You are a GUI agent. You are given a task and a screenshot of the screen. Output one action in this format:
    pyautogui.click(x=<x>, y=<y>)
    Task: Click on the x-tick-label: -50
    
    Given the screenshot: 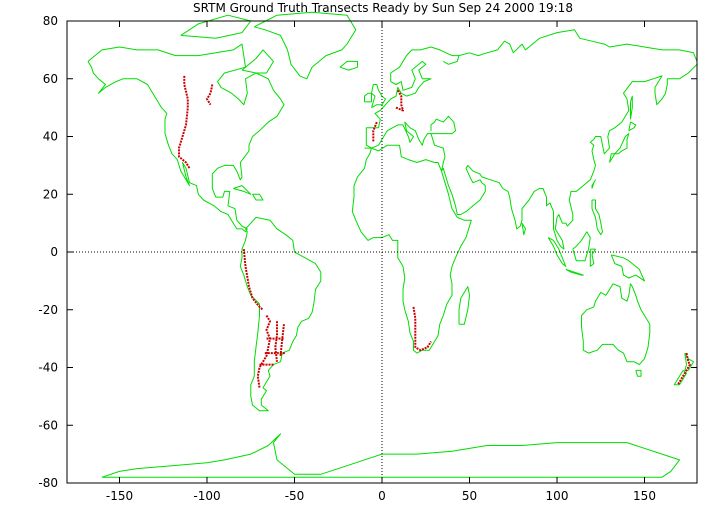 What is the action you would take?
    pyautogui.click(x=295, y=496)
    